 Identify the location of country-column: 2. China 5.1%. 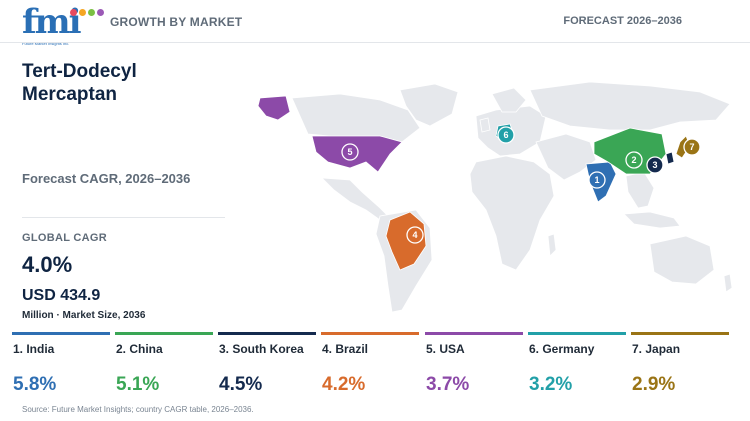
(164, 367).